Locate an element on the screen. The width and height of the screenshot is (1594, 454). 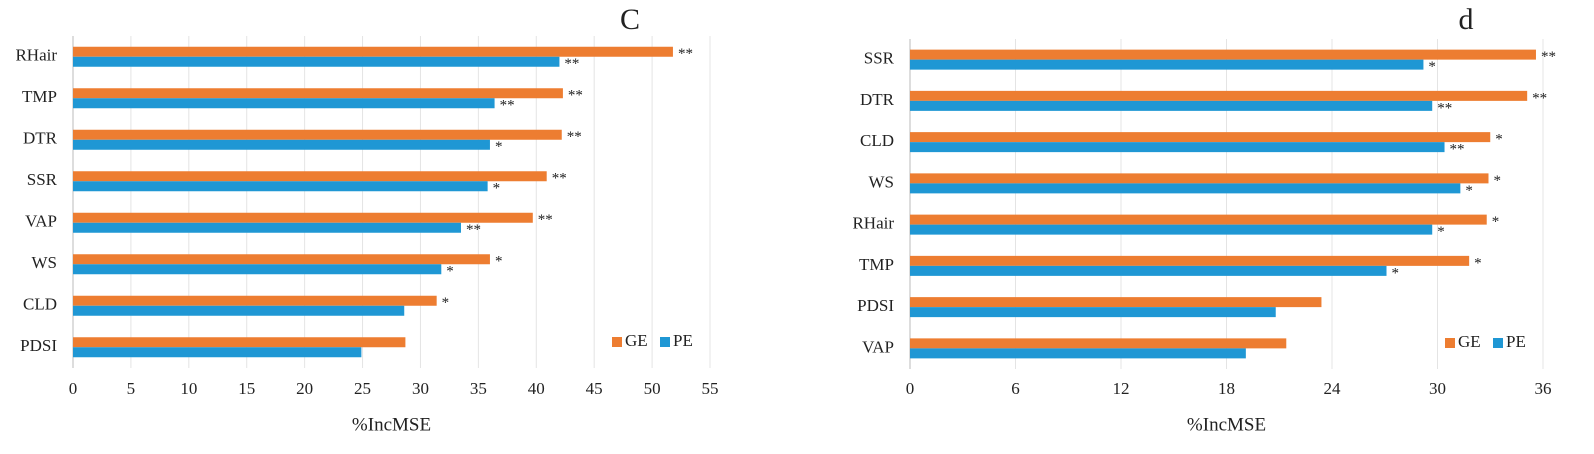
chart-title: C is located at coordinates (630, 19).